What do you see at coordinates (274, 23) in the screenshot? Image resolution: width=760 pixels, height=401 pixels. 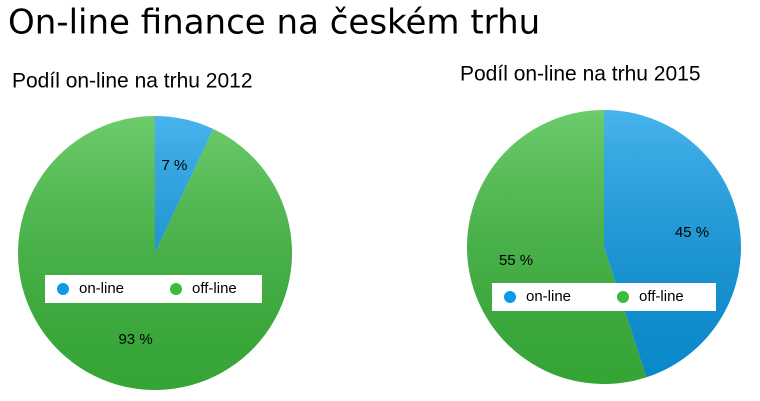 I see `page-title: On-line finance na českém trhu` at bounding box center [274, 23].